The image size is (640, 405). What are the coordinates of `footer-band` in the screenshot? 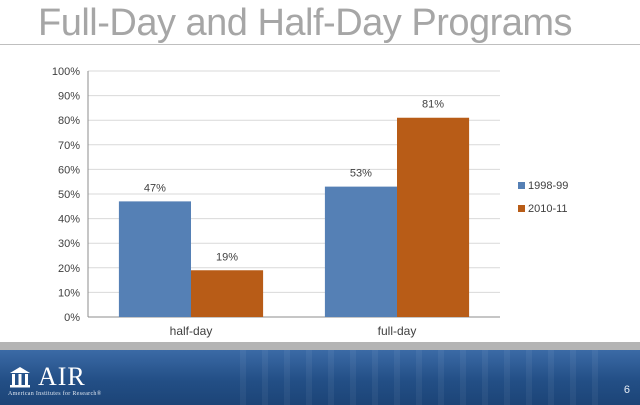 It's located at (320, 377).